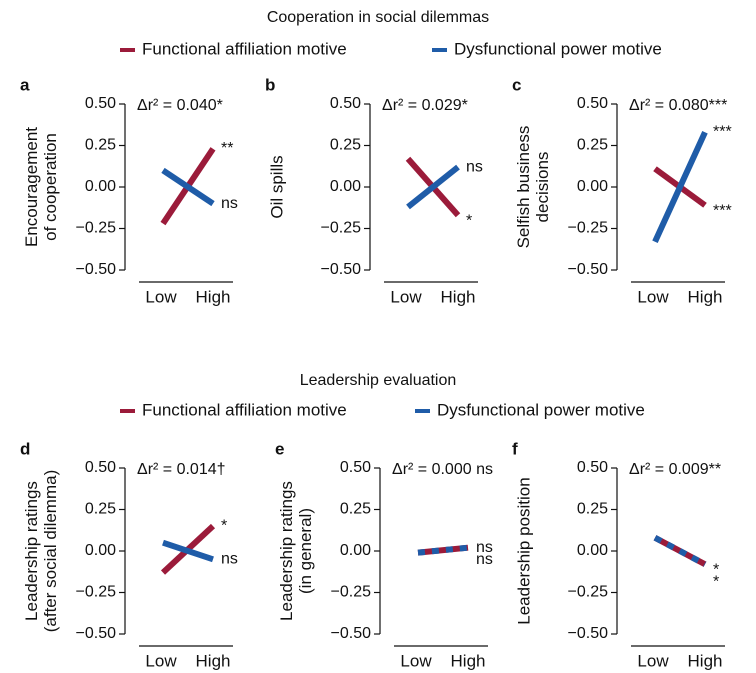  Describe the element at coordinates (378, 17) in the screenshot. I see `section-title: Cooperation in social dilemmas` at that location.